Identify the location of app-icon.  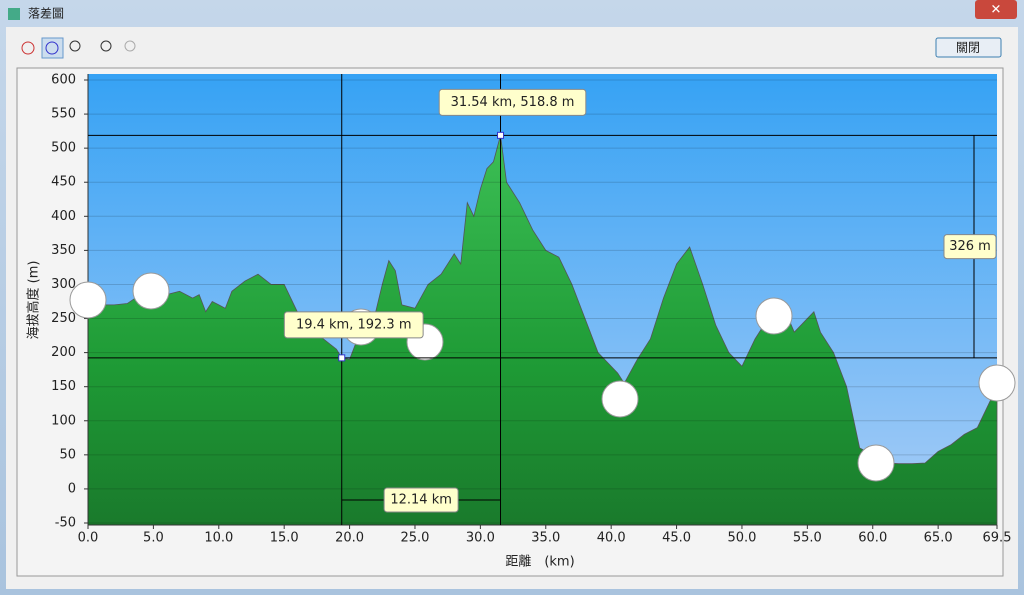
(14, 14).